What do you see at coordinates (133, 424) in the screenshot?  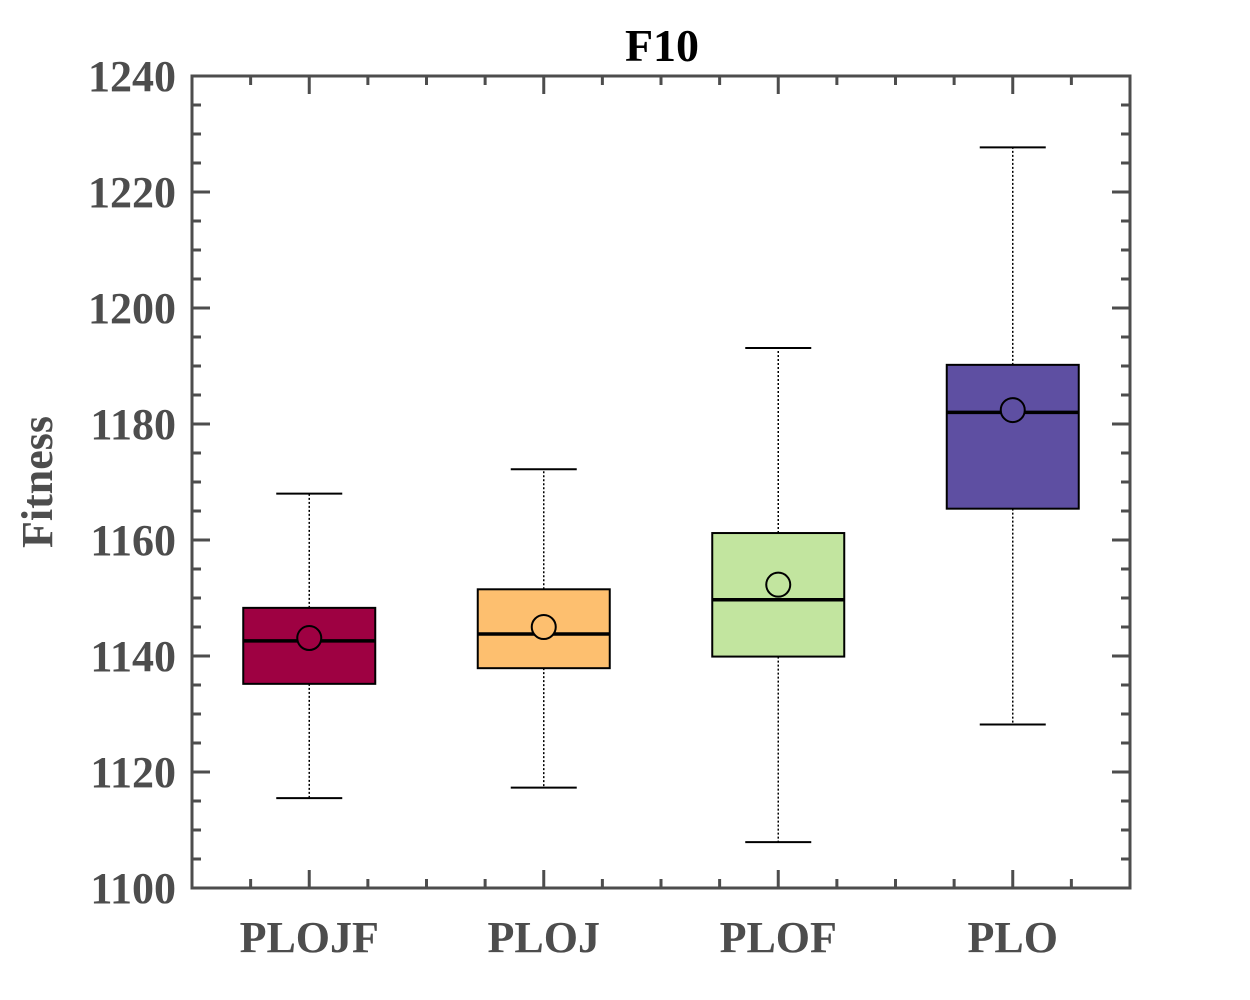 I see `y-tick-label: 1180` at bounding box center [133, 424].